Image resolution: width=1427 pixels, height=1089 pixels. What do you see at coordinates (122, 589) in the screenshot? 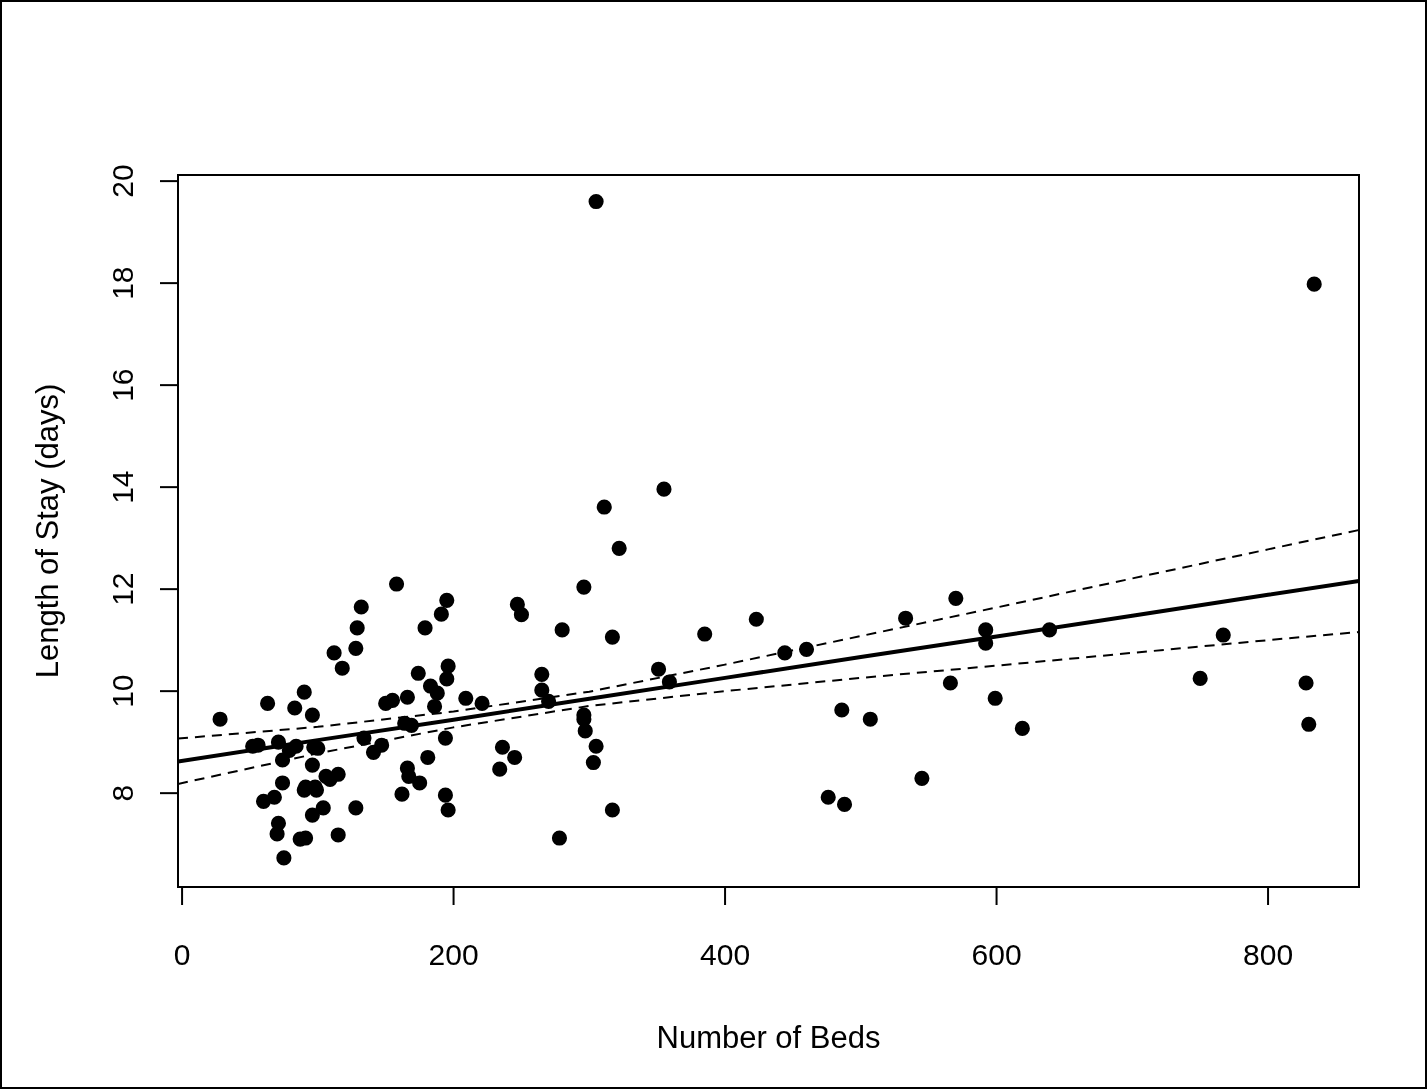
I see `y-tick-label: 12` at bounding box center [122, 589].